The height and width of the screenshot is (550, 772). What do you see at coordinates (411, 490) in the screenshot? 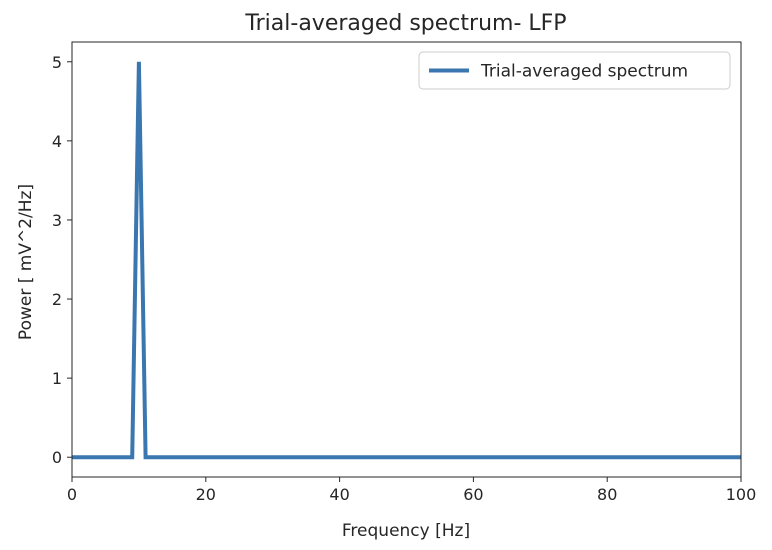
I see `x-axis-ticks: 0 20 40 60 80 100` at bounding box center [411, 490].